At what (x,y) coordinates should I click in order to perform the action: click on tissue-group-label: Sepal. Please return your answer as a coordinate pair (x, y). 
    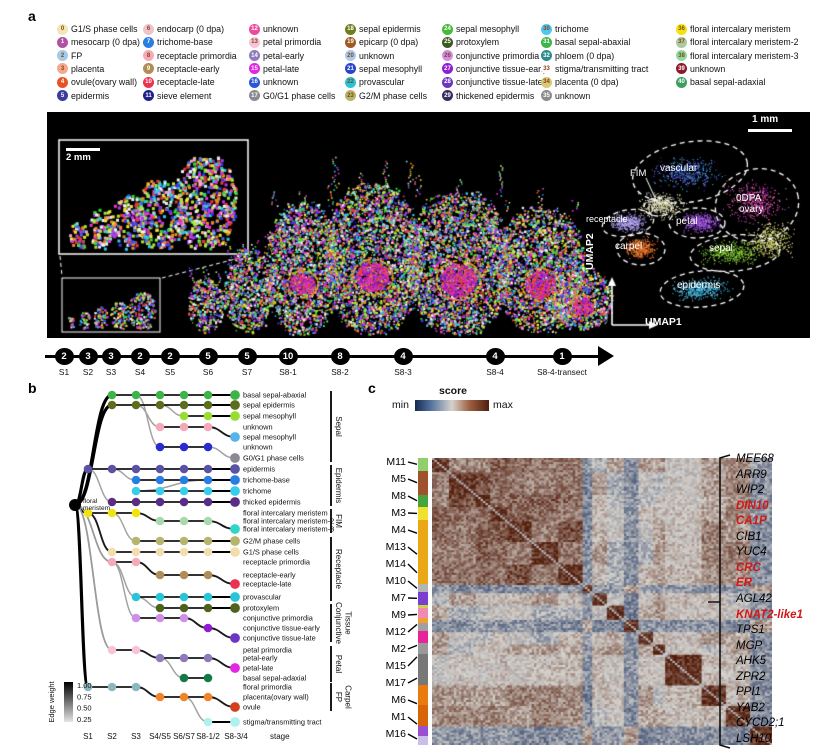
    Looking at the image, I should click on (338, 426).